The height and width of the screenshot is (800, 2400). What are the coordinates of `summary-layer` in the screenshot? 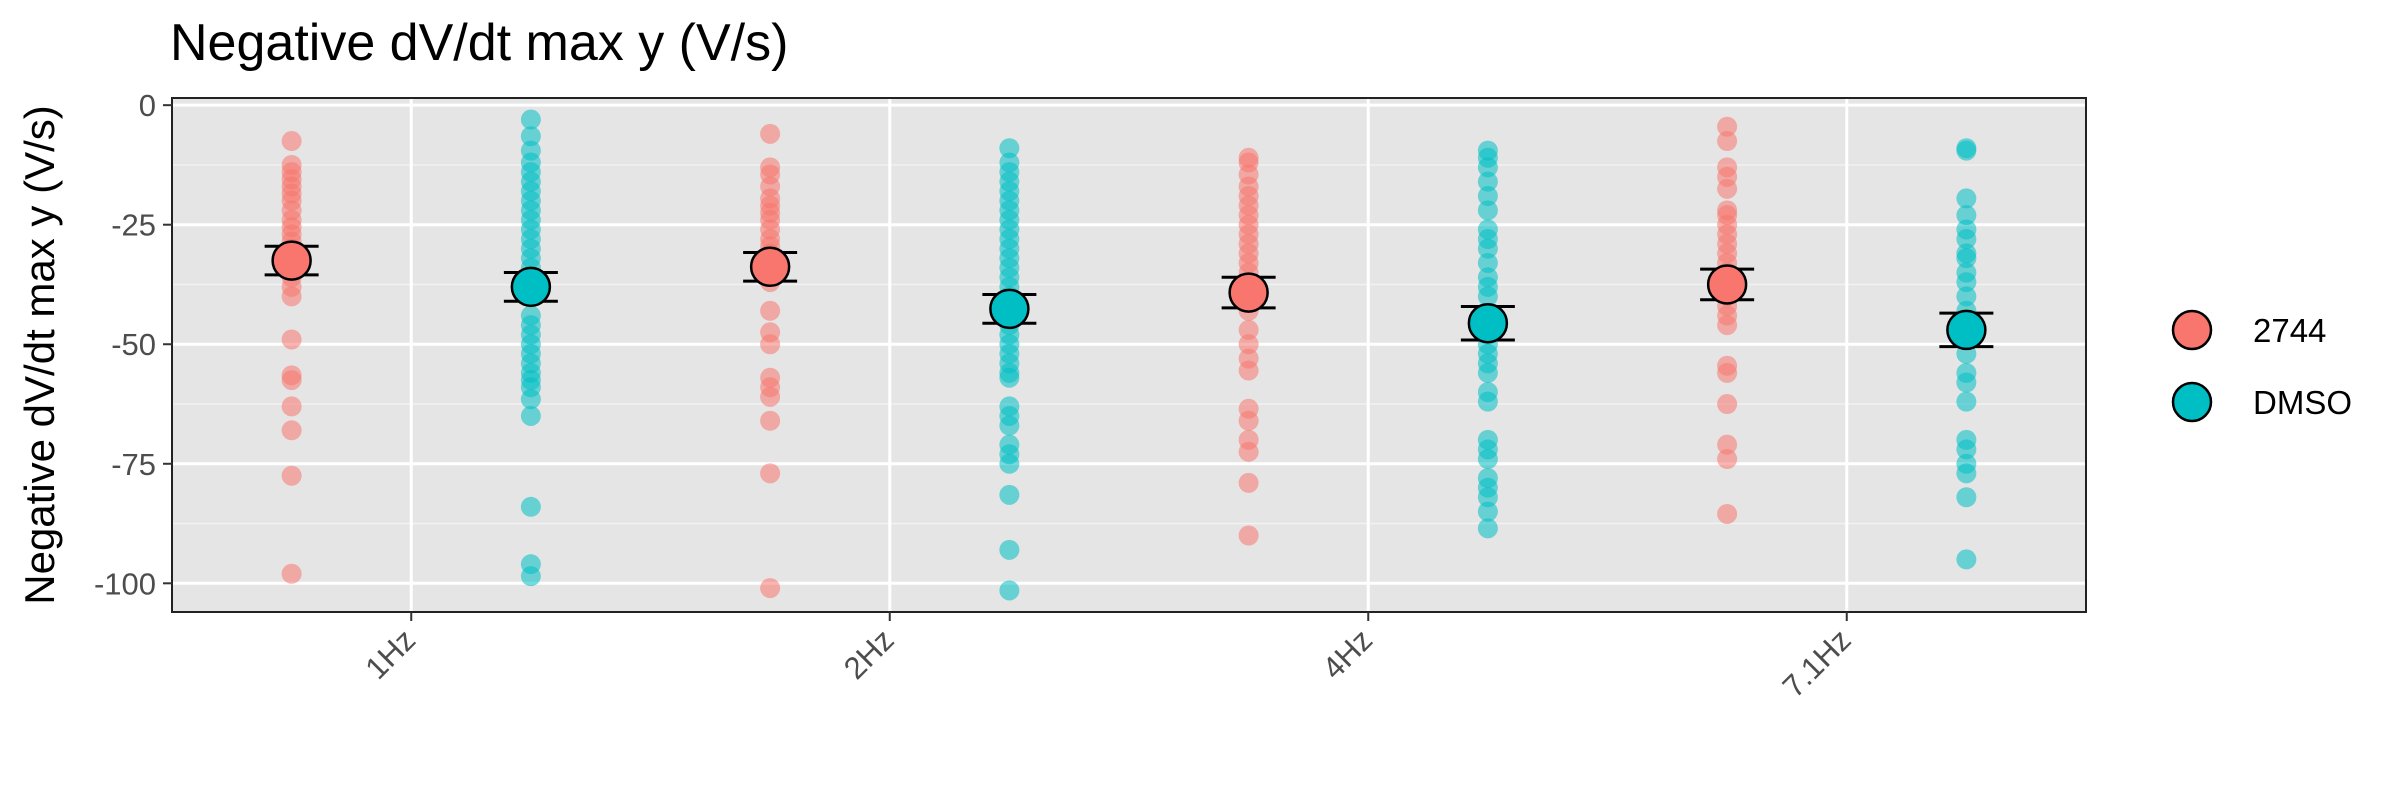 It's located at (1129, 295).